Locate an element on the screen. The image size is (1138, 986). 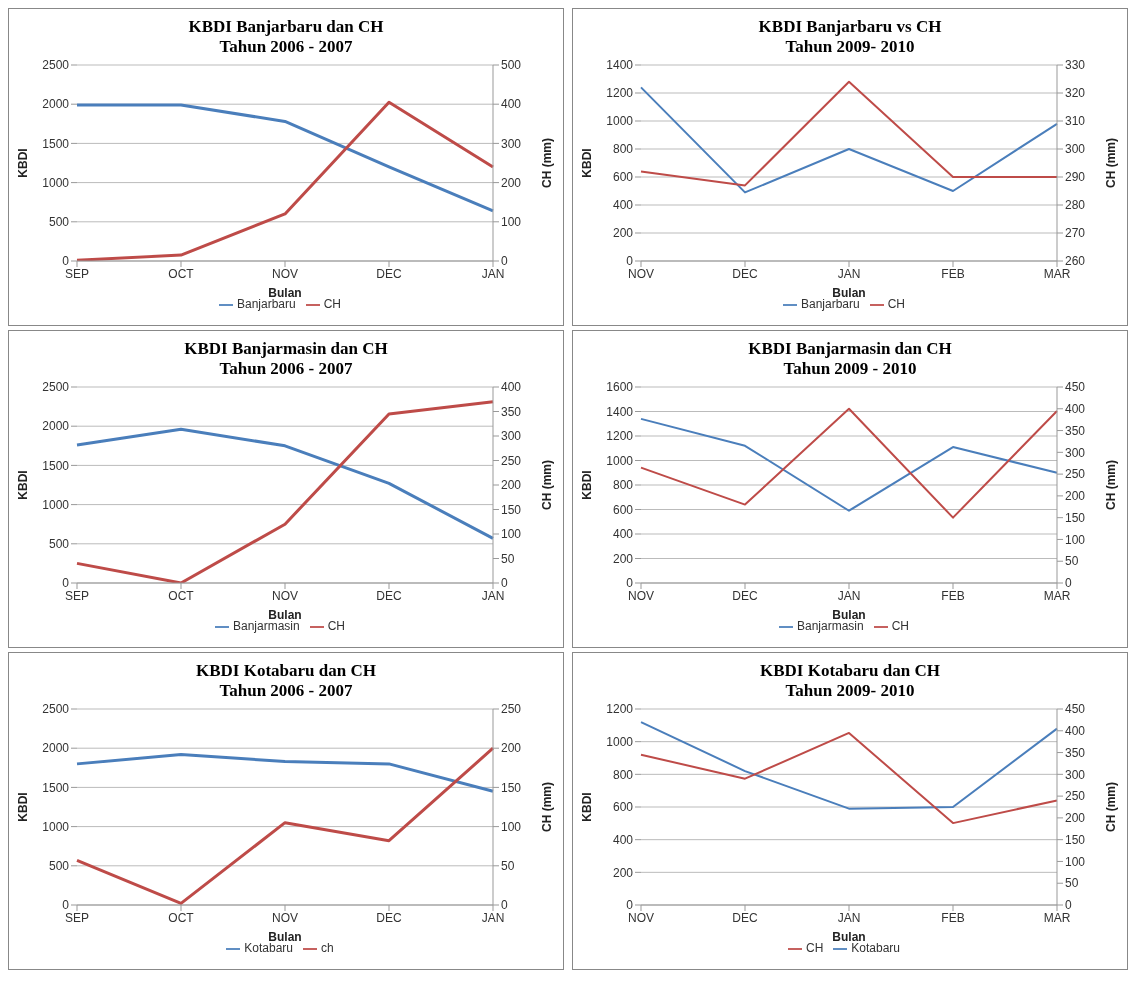
x-tick-label: FEB is located at coordinates (953, 273).